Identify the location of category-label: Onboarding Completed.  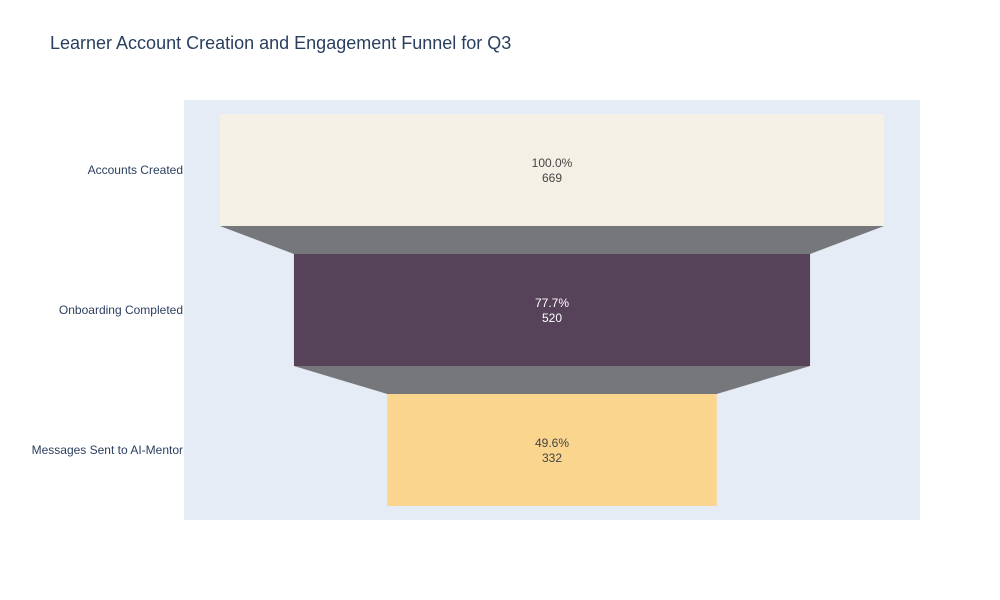
(121, 310).